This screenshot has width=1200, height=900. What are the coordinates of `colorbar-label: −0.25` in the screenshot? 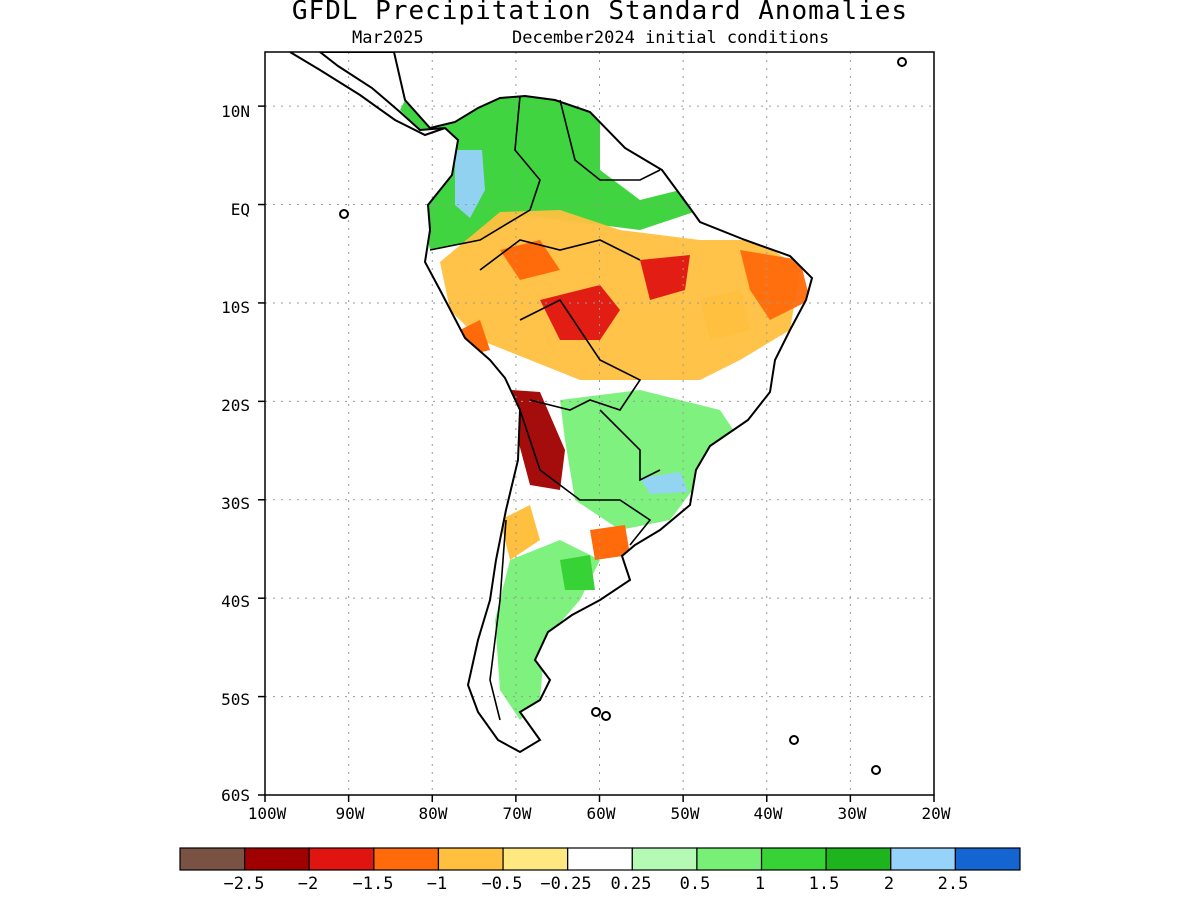 It's located at (566, 884).